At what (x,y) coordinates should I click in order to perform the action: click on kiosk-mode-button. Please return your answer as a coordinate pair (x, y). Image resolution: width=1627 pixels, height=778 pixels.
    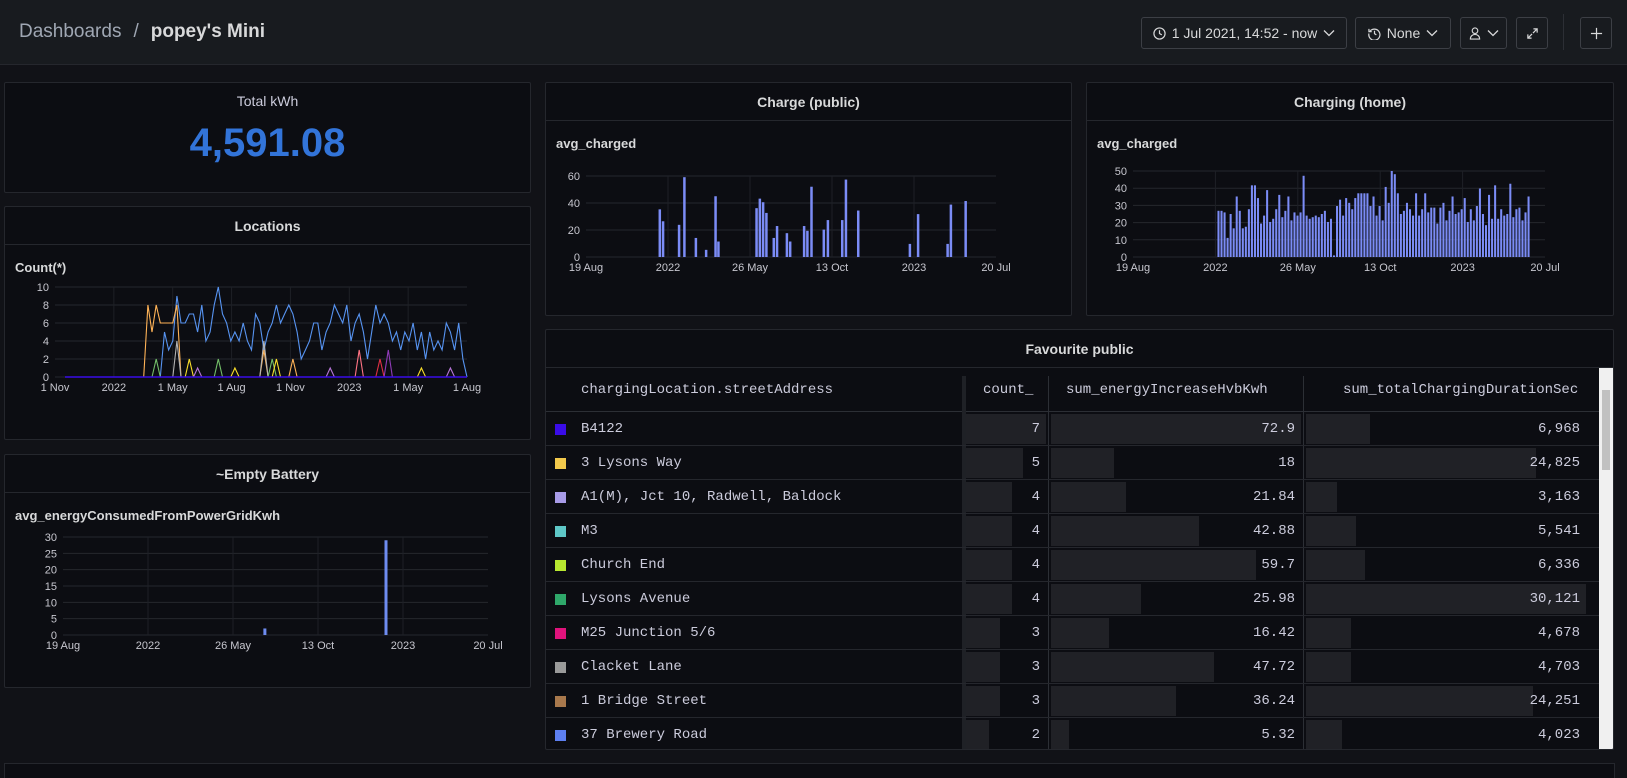
    Looking at the image, I should click on (1532, 33).